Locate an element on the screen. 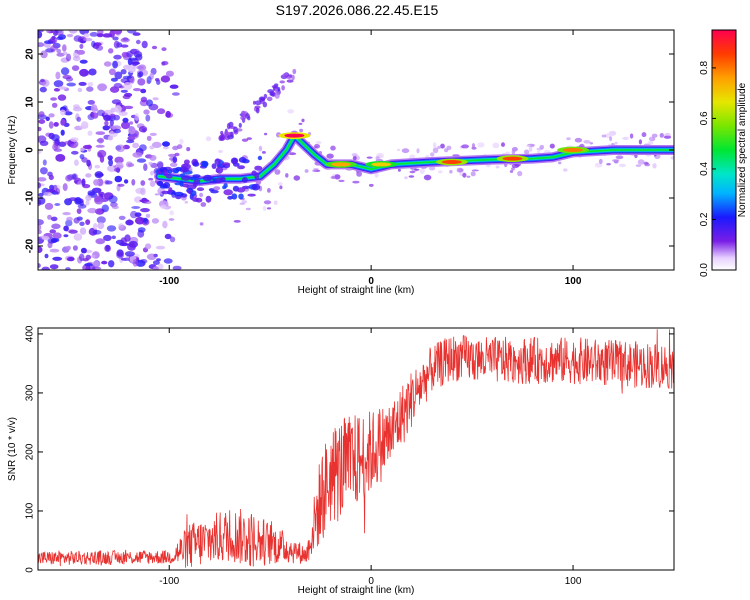 Image resolution: width=750 pixels, height=600 pixels. ridge-peak is located at coordinates (294, 135).